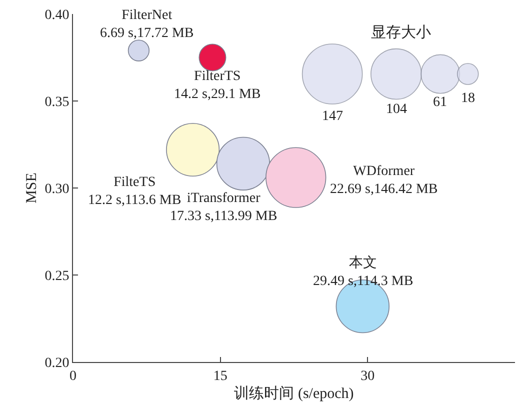  Describe the element at coordinates (57, 15) in the screenshot. I see `y-tick-label: 0.40` at that location.